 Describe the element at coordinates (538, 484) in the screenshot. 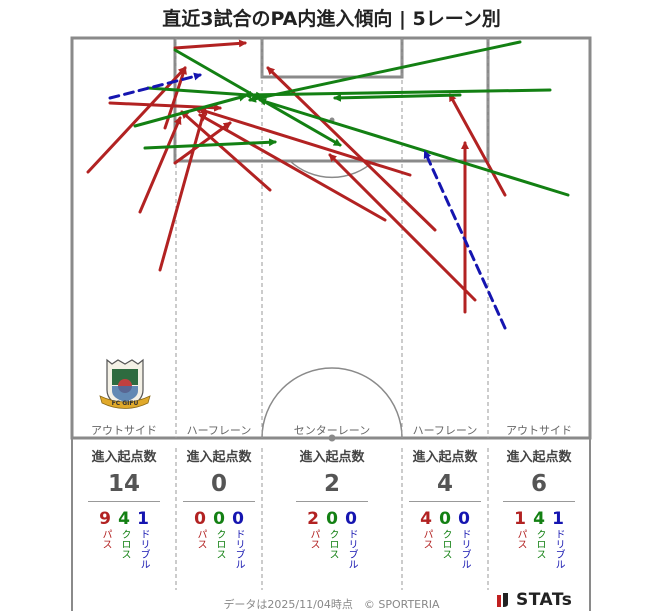

I see `stat-total: 6` at that location.